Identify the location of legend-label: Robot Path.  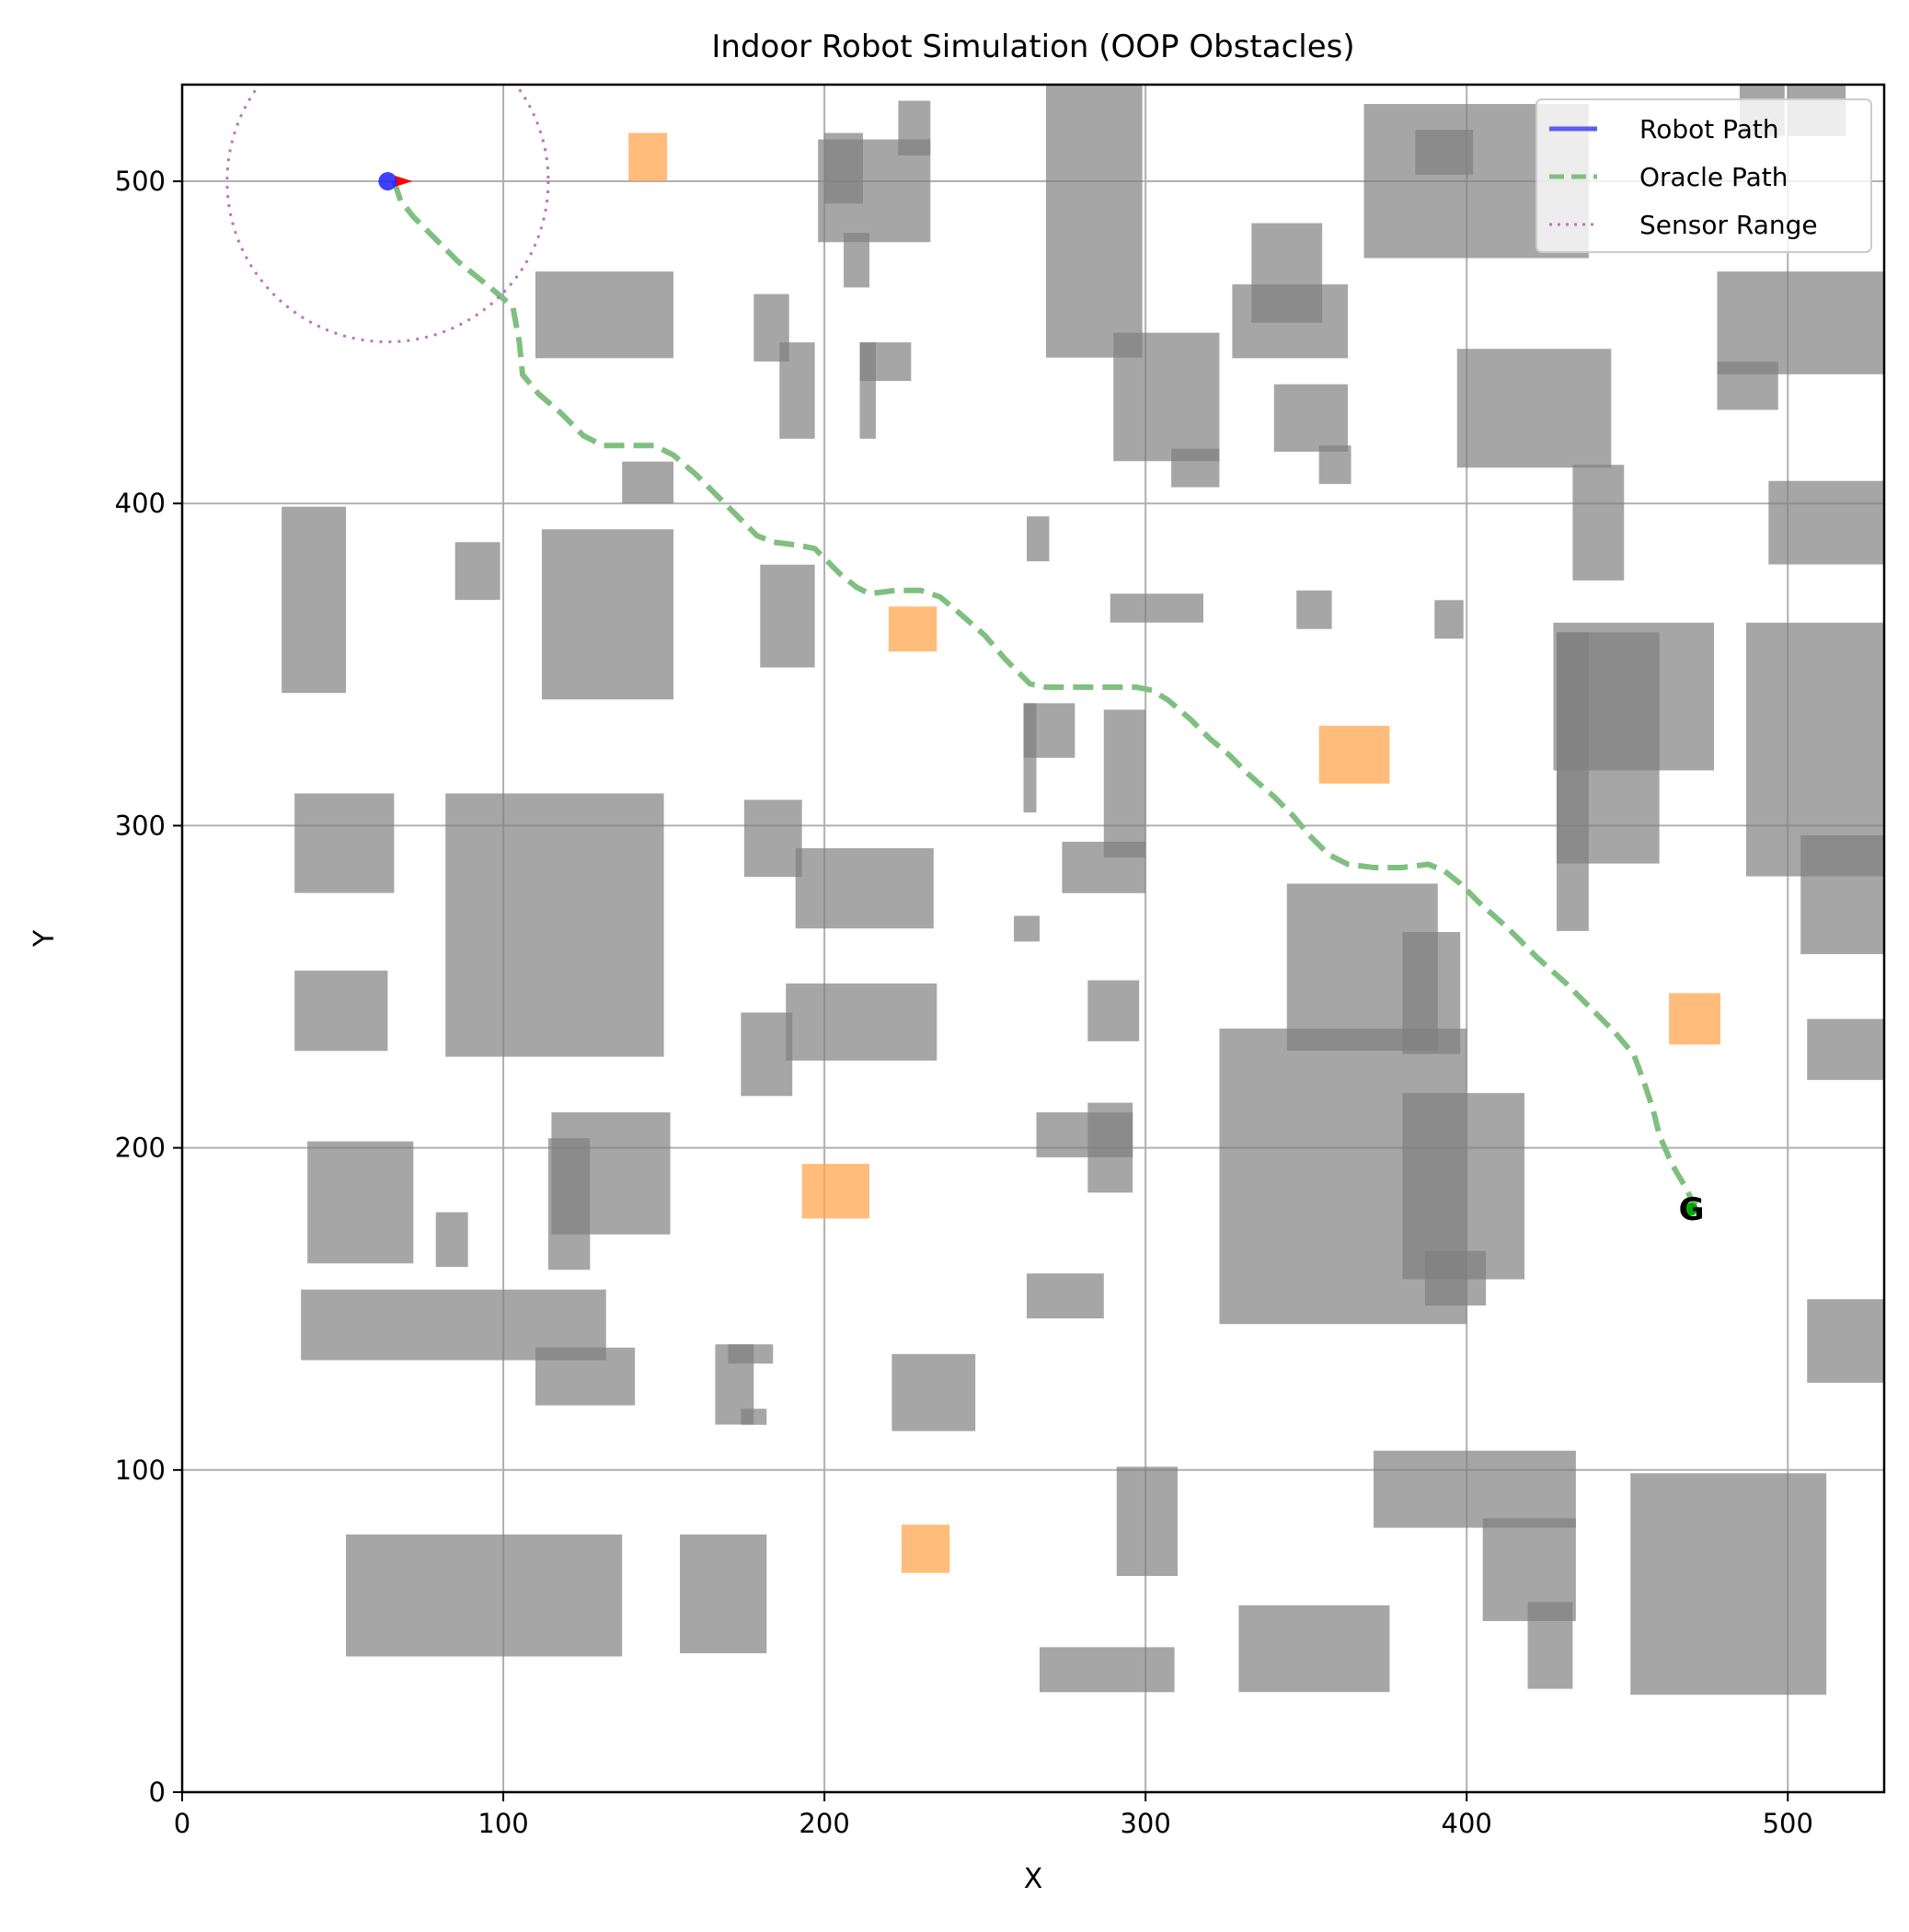
(1709, 129).